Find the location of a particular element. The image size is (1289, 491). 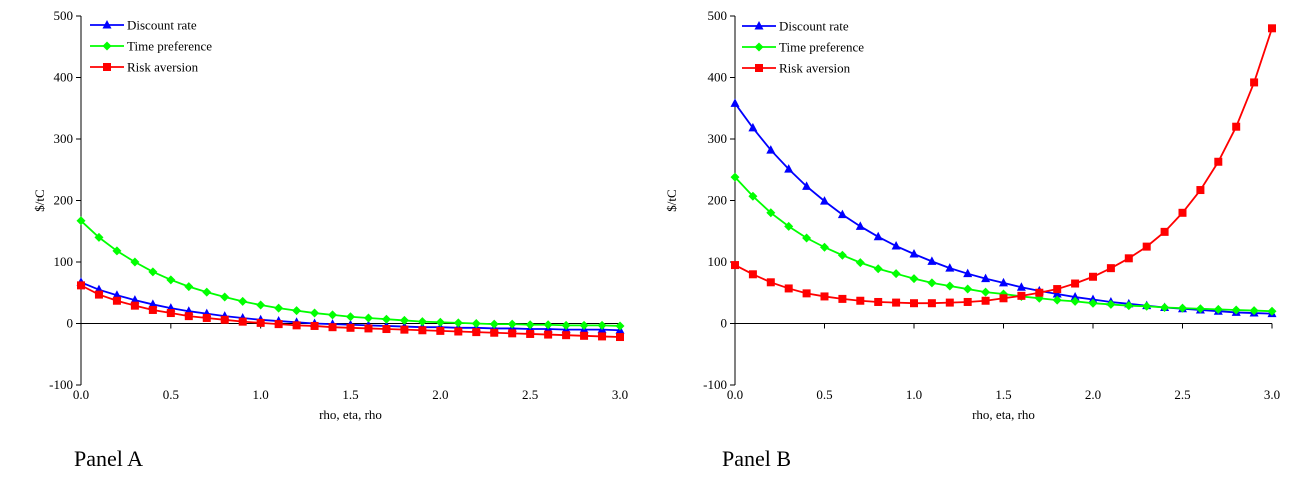

panel-b-y-tick-label: -100 is located at coordinates (715, 384).